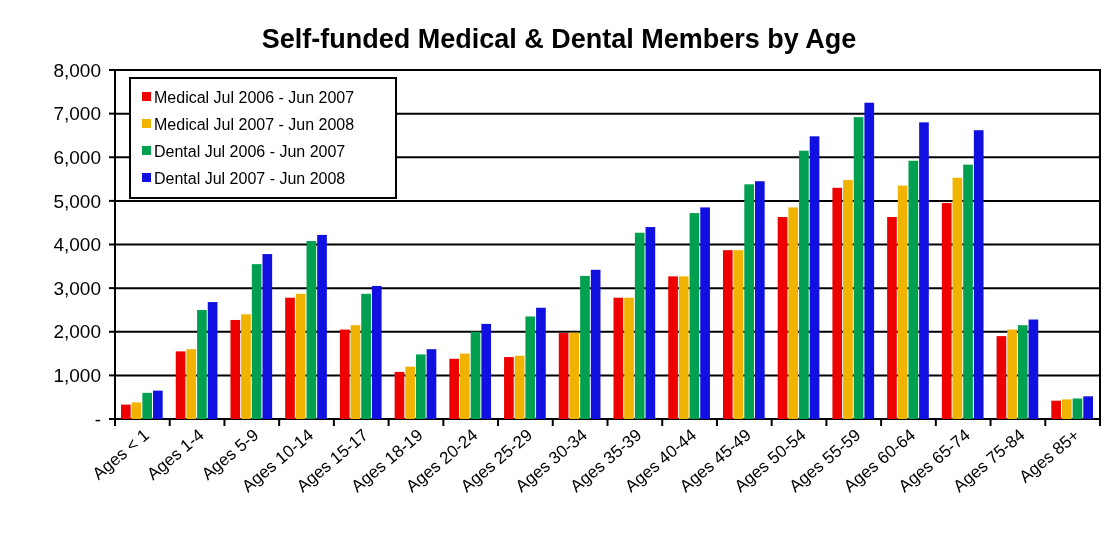  I want to click on y-tick-label: 6,000, so click(77, 157).